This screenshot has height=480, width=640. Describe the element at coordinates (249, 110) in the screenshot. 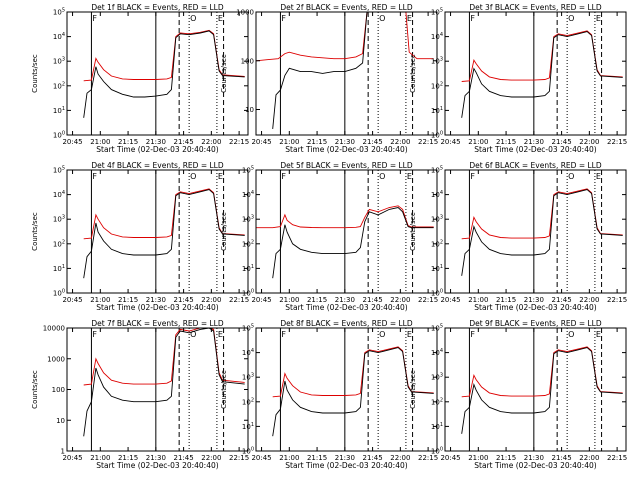

I see `y-tick-label: 10` at that location.